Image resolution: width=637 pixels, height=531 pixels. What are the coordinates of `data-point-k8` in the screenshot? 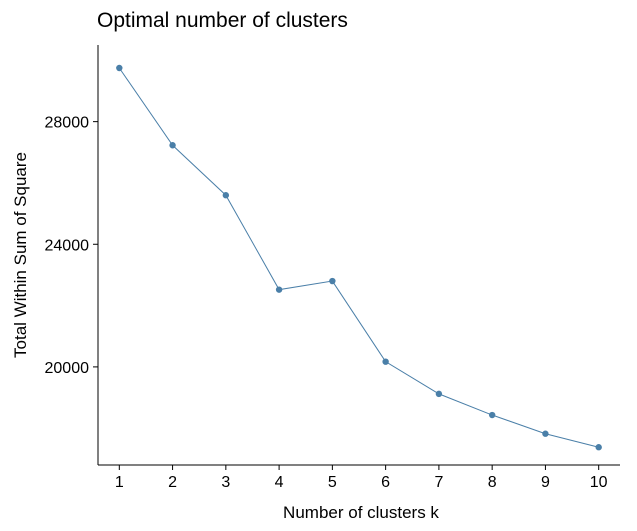 It's located at (492, 415).